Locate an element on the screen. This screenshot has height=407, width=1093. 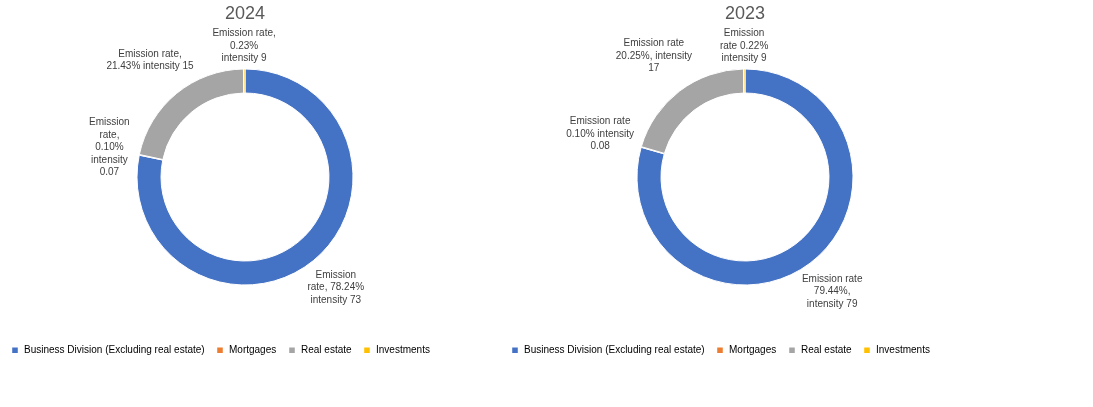
data-label: Emission rate 79.44%, intensity 79 is located at coordinates (832, 290).